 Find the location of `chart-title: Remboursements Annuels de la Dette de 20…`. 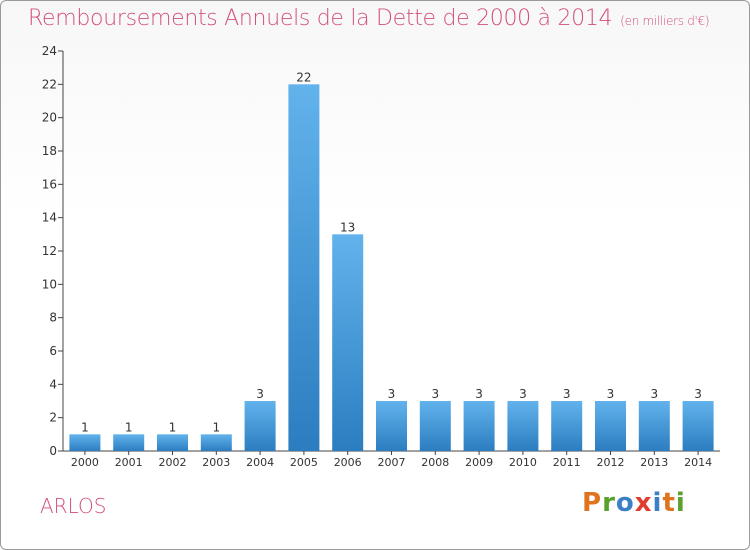

chart-title: Remboursements Annuels de la Dette de 20… is located at coordinates (369, 18).